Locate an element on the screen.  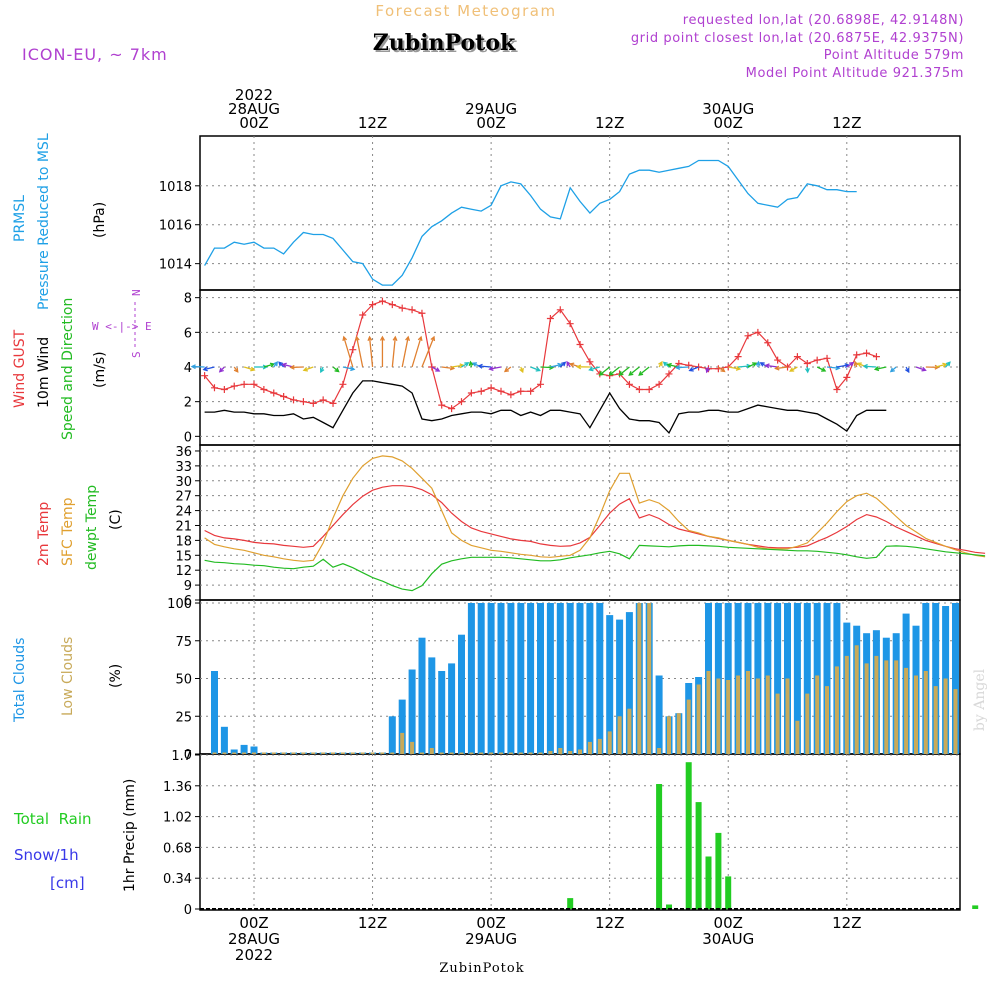
requested-coords: requested lon,lat (20.6898E, 42.9148N) is located at coordinates (823, 20).